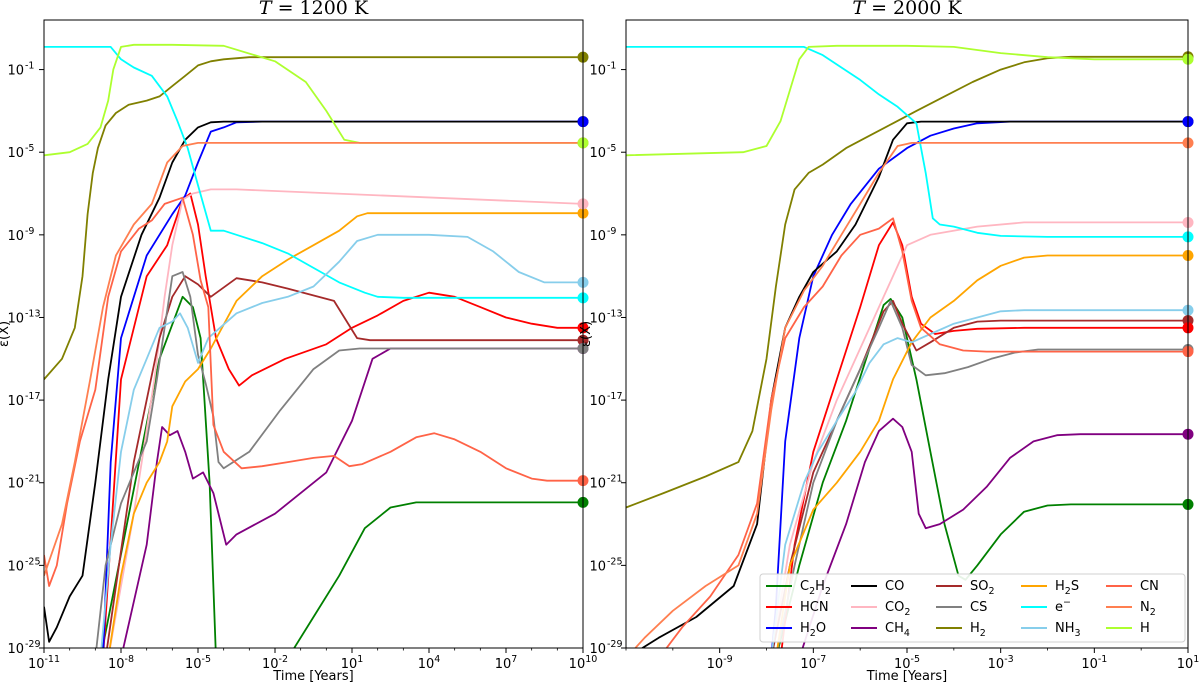 This screenshot has width=1200, height=682. Describe the element at coordinates (1001, 663) in the screenshot. I see `x-tick-label: 10⁻³` at that location.